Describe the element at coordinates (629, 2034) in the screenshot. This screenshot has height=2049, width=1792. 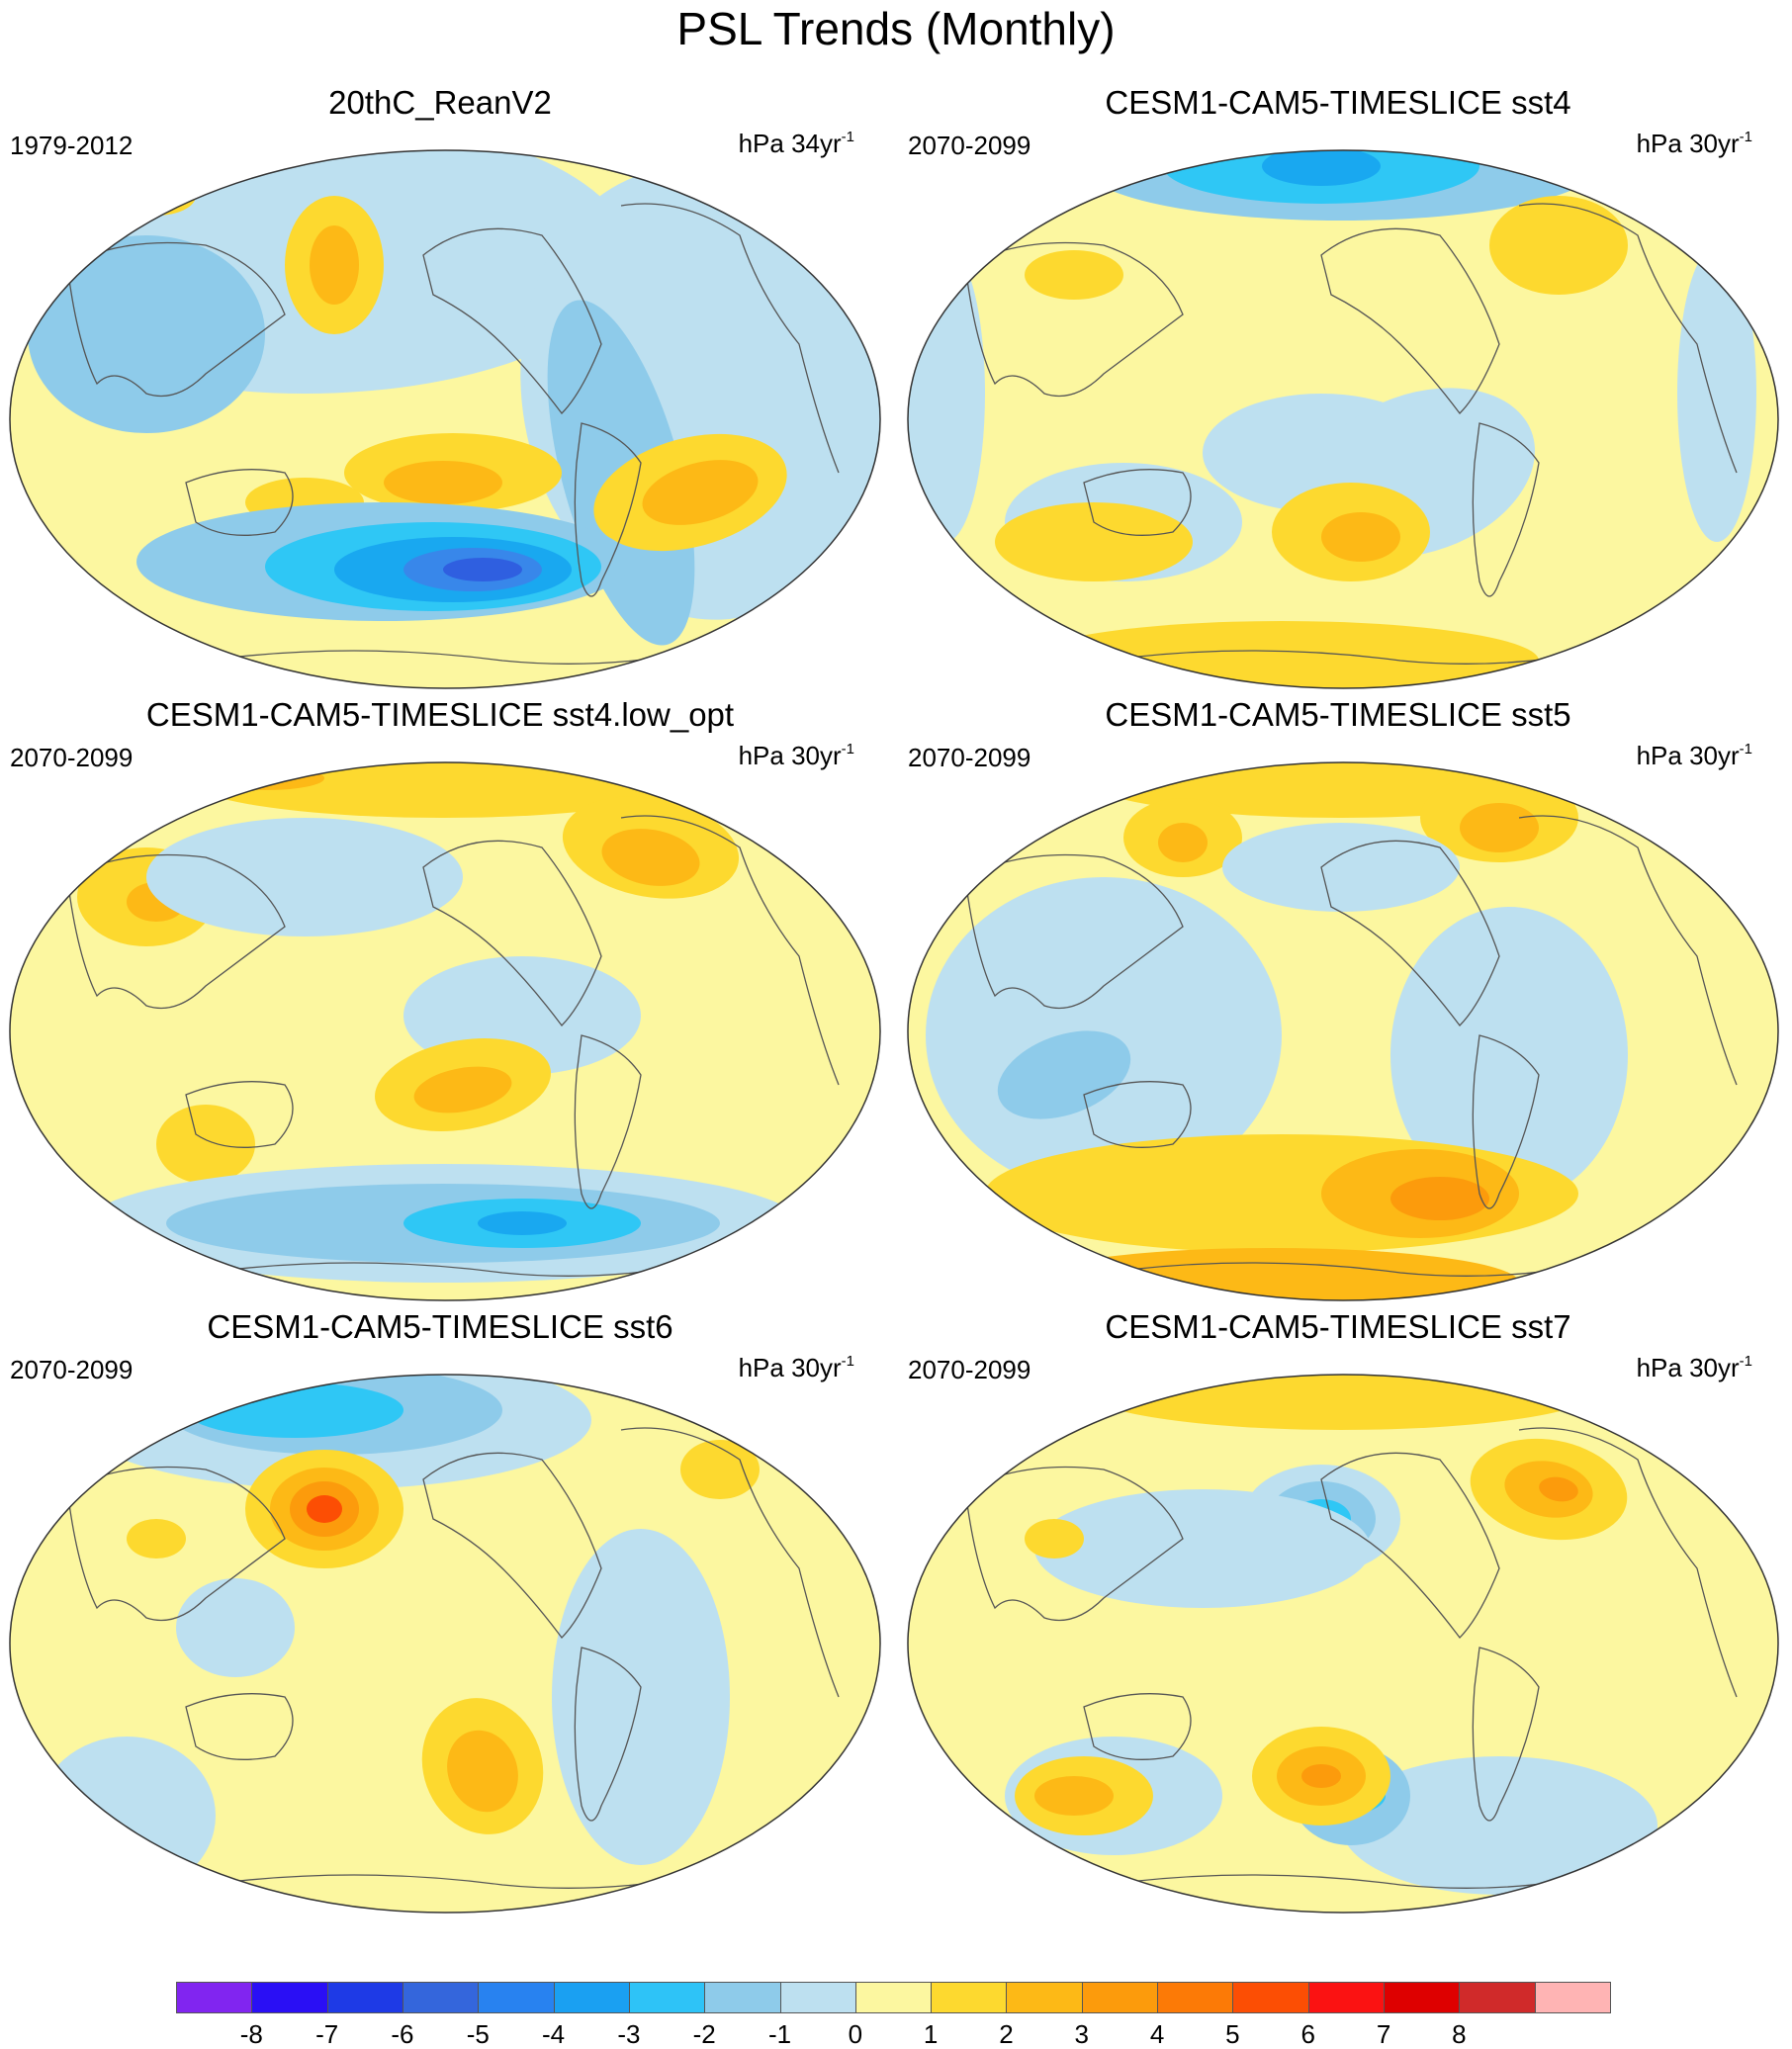
I see `colorbar-tick-label: -3` at that location.